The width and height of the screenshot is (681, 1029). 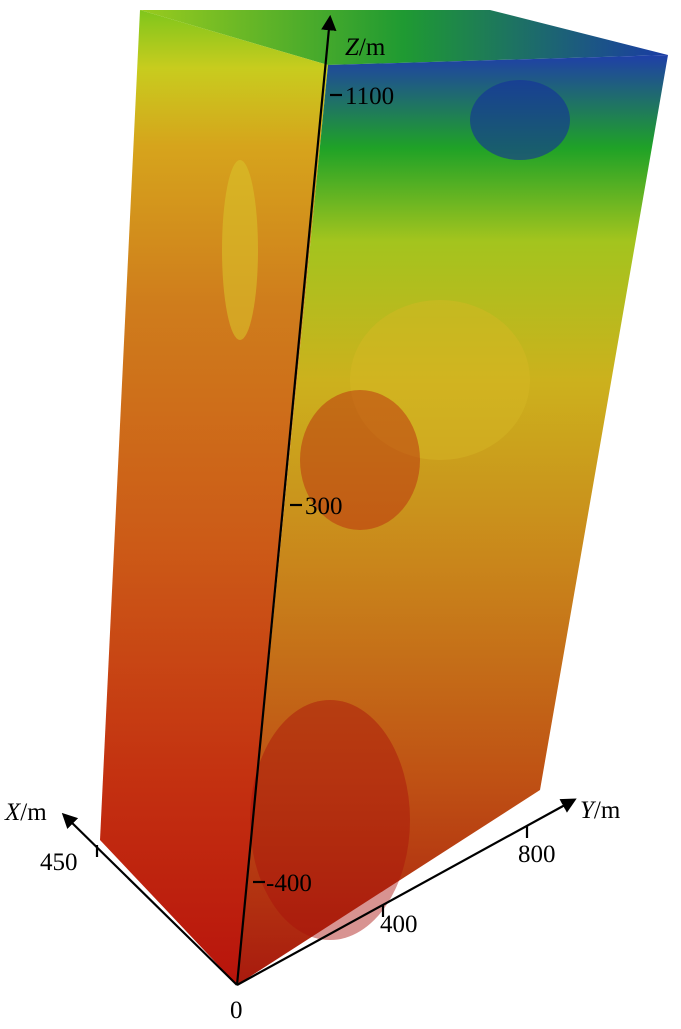 I want to click on x-tick-label: 450, so click(x=59, y=862).